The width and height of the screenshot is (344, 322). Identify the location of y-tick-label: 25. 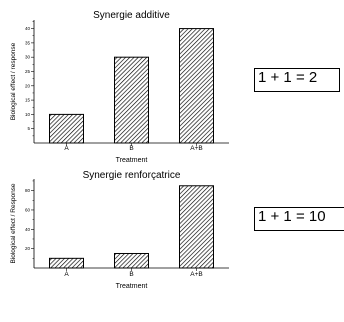
(28, 71).